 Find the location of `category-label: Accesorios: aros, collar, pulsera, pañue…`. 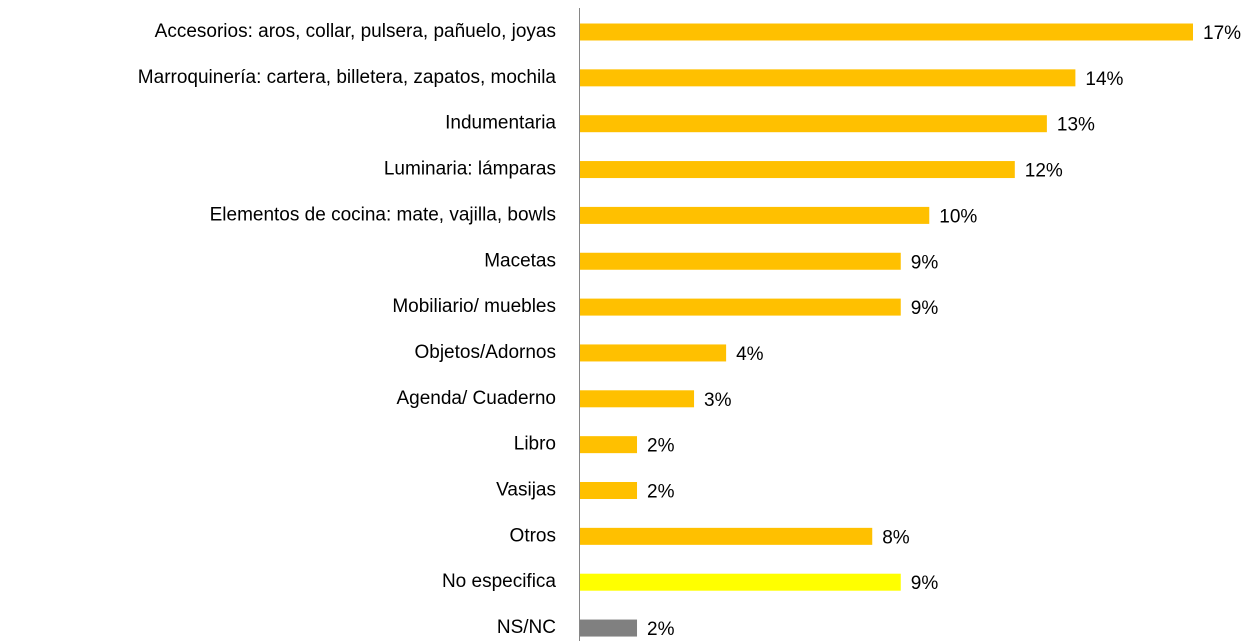

category-label: Accesorios: aros, collar, pulsera, pañue… is located at coordinates (355, 31).